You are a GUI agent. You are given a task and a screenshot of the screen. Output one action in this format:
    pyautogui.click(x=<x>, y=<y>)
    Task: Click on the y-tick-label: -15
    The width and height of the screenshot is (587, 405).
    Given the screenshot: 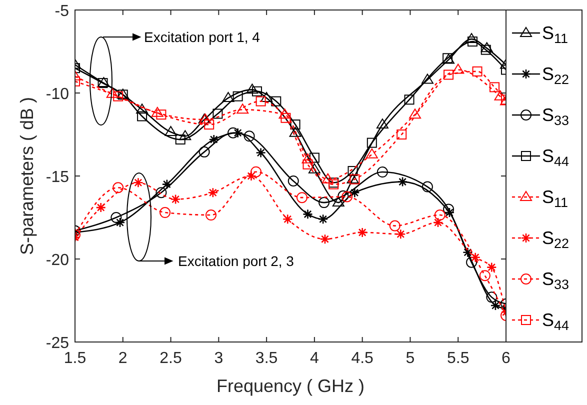 What is the action you would take?
    pyautogui.click(x=58, y=177)
    